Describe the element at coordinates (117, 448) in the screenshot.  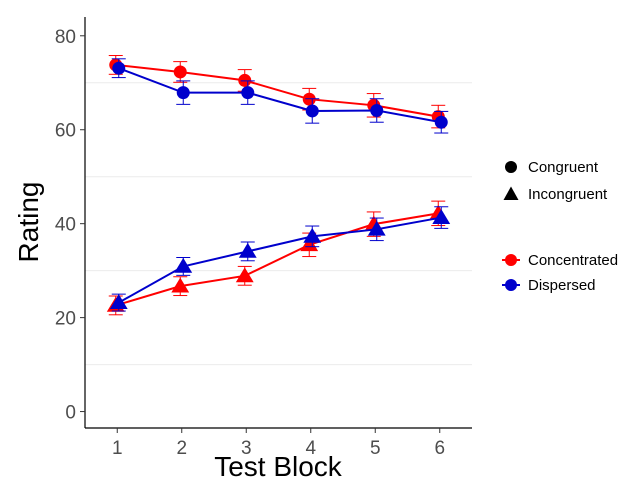
I see `x-tick-label-1: 1` at that location.